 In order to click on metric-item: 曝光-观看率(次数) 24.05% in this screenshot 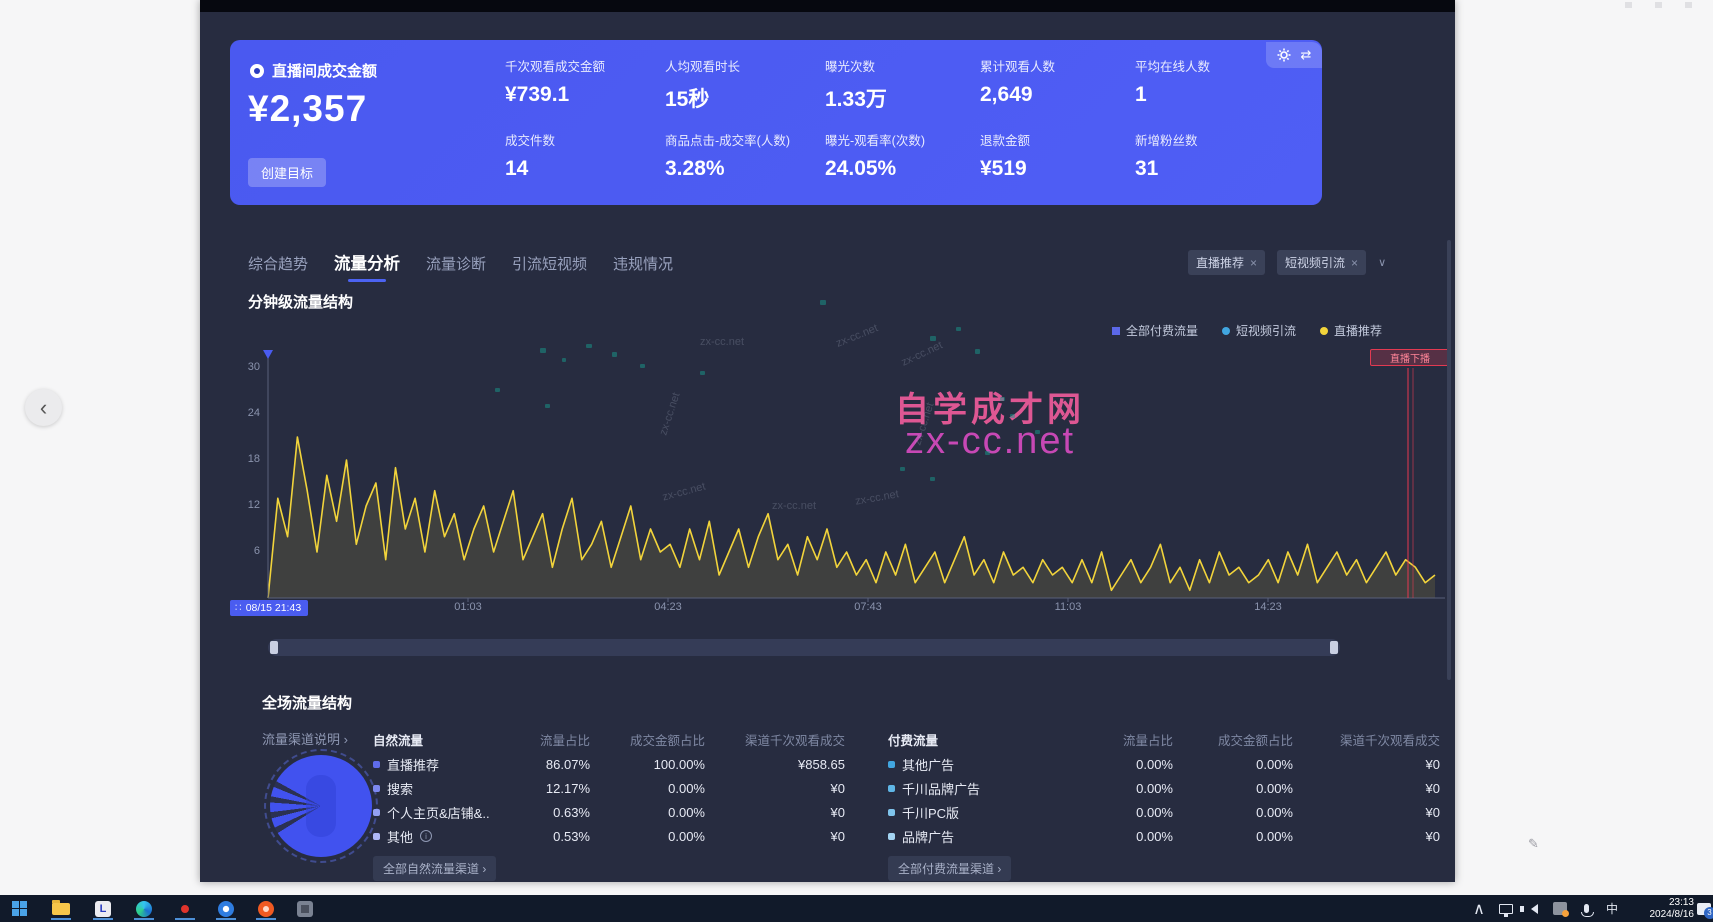, I will do `click(875, 157)`.